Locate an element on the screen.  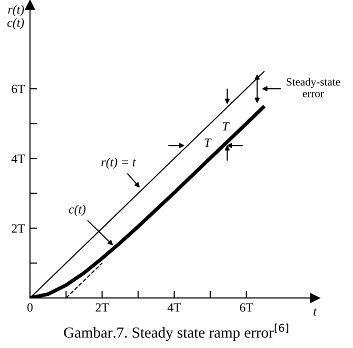
annotation: r(t) = t is located at coordinates (118, 163).